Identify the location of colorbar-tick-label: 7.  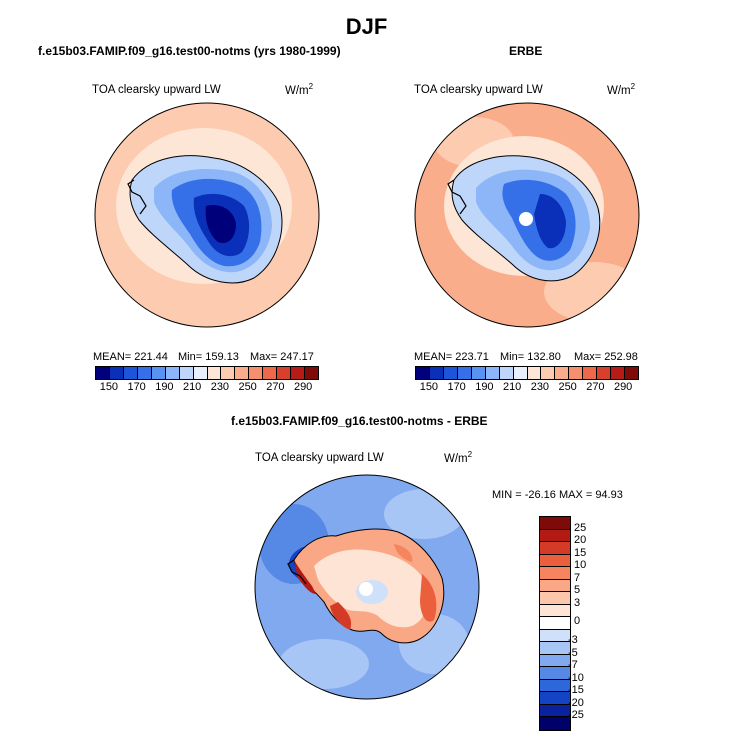
(577, 577).